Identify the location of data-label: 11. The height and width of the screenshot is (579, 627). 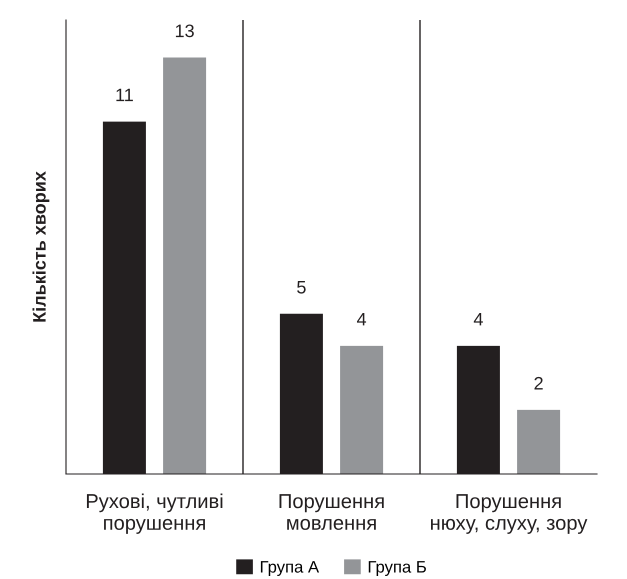
(124, 95).